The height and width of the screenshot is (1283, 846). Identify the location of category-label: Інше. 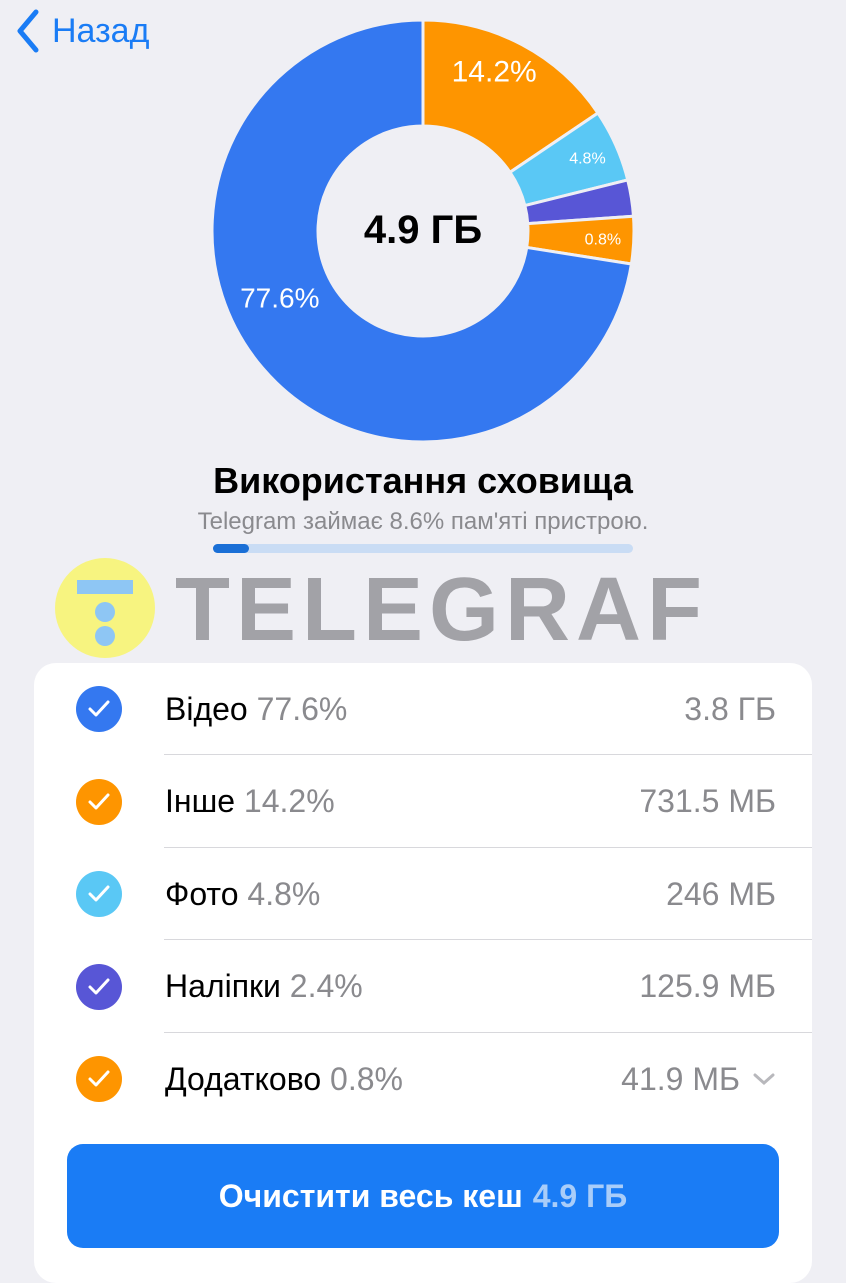
(200, 801).